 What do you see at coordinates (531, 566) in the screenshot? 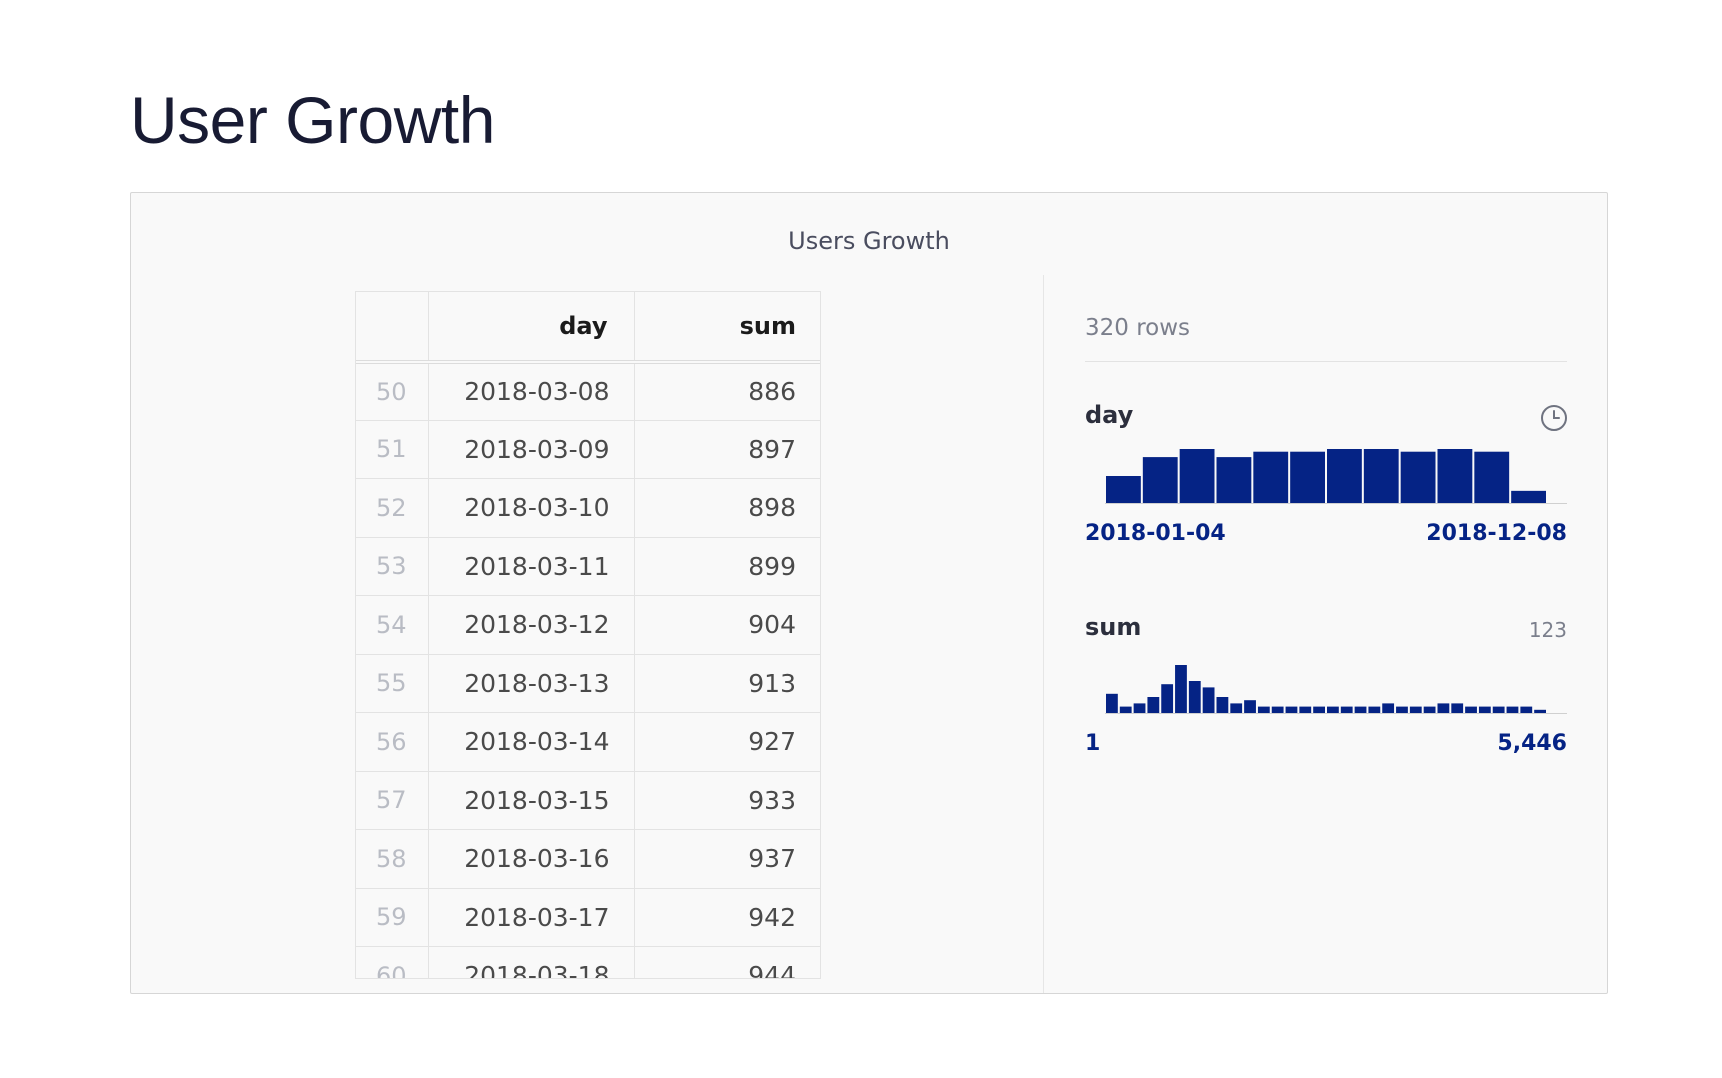
I see `day-cell: 2018-03-11` at bounding box center [531, 566].